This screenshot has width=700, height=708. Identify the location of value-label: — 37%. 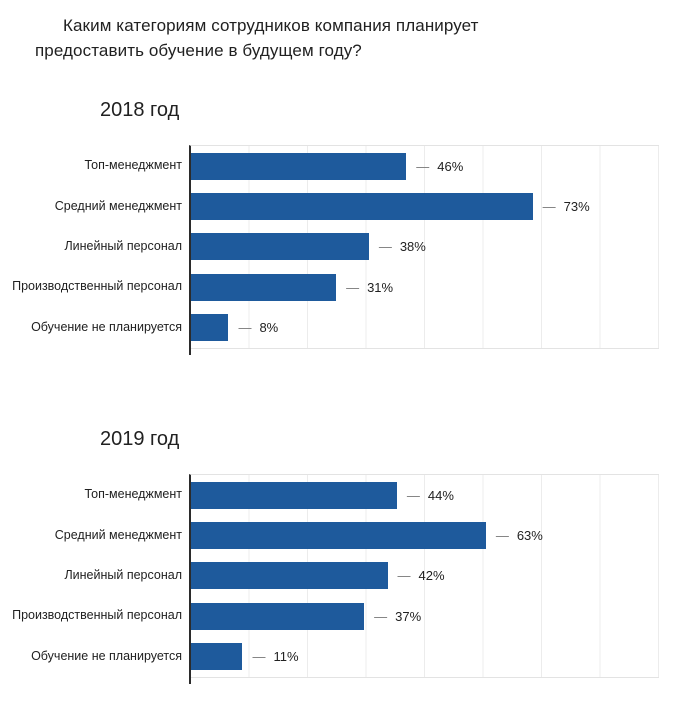
(397, 616).